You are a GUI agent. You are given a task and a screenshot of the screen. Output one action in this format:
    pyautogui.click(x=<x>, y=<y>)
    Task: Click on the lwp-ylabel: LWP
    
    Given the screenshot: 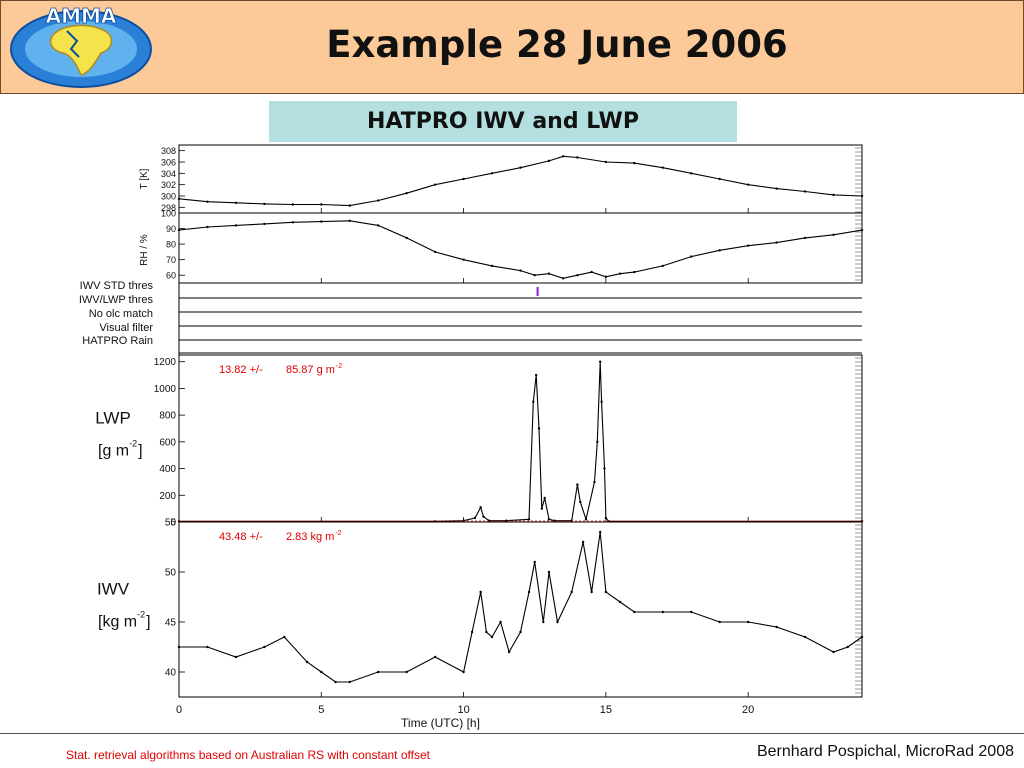 What is the action you would take?
    pyautogui.click(x=113, y=418)
    